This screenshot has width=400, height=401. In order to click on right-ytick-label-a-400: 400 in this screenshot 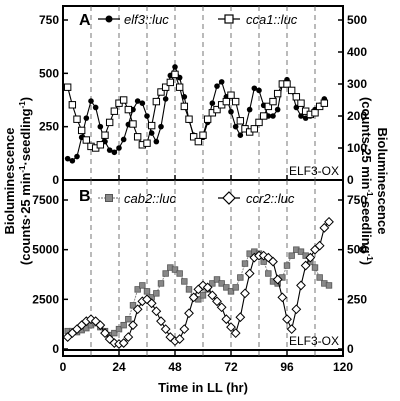, I will do `click(357, 52)`.